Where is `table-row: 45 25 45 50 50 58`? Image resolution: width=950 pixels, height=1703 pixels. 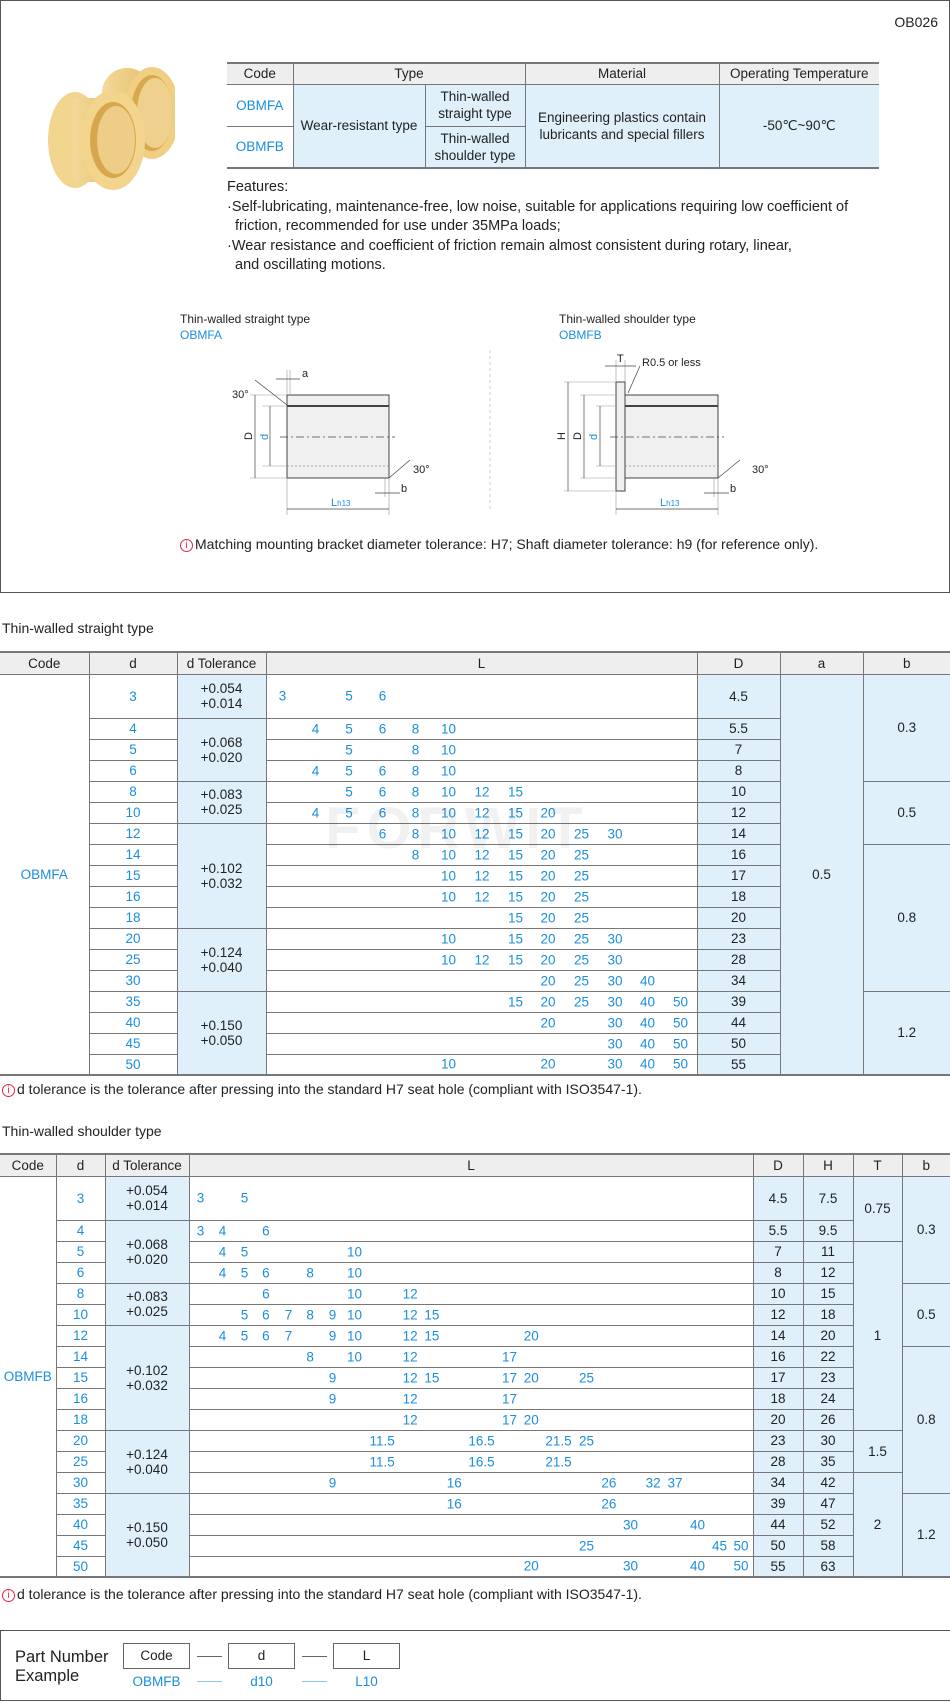
table-row: 45 25 45 50 50 58 is located at coordinates (475, 1545).